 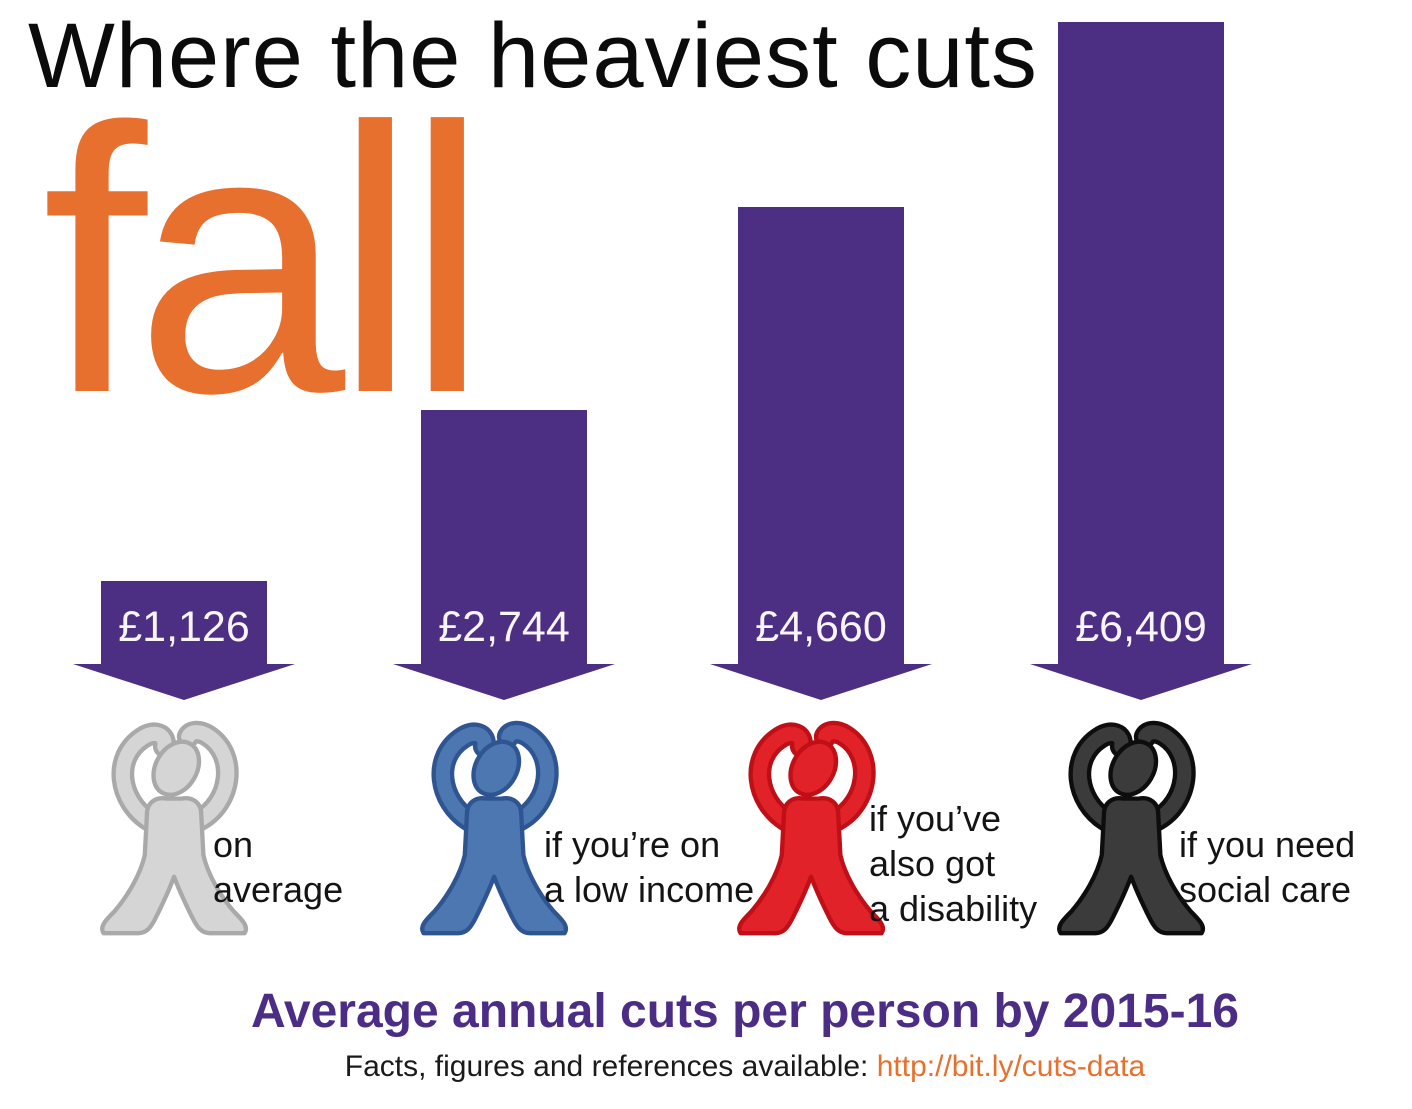 What do you see at coordinates (953, 863) in the screenshot?
I see `category-label: if you’ve also got a disability` at bounding box center [953, 863].